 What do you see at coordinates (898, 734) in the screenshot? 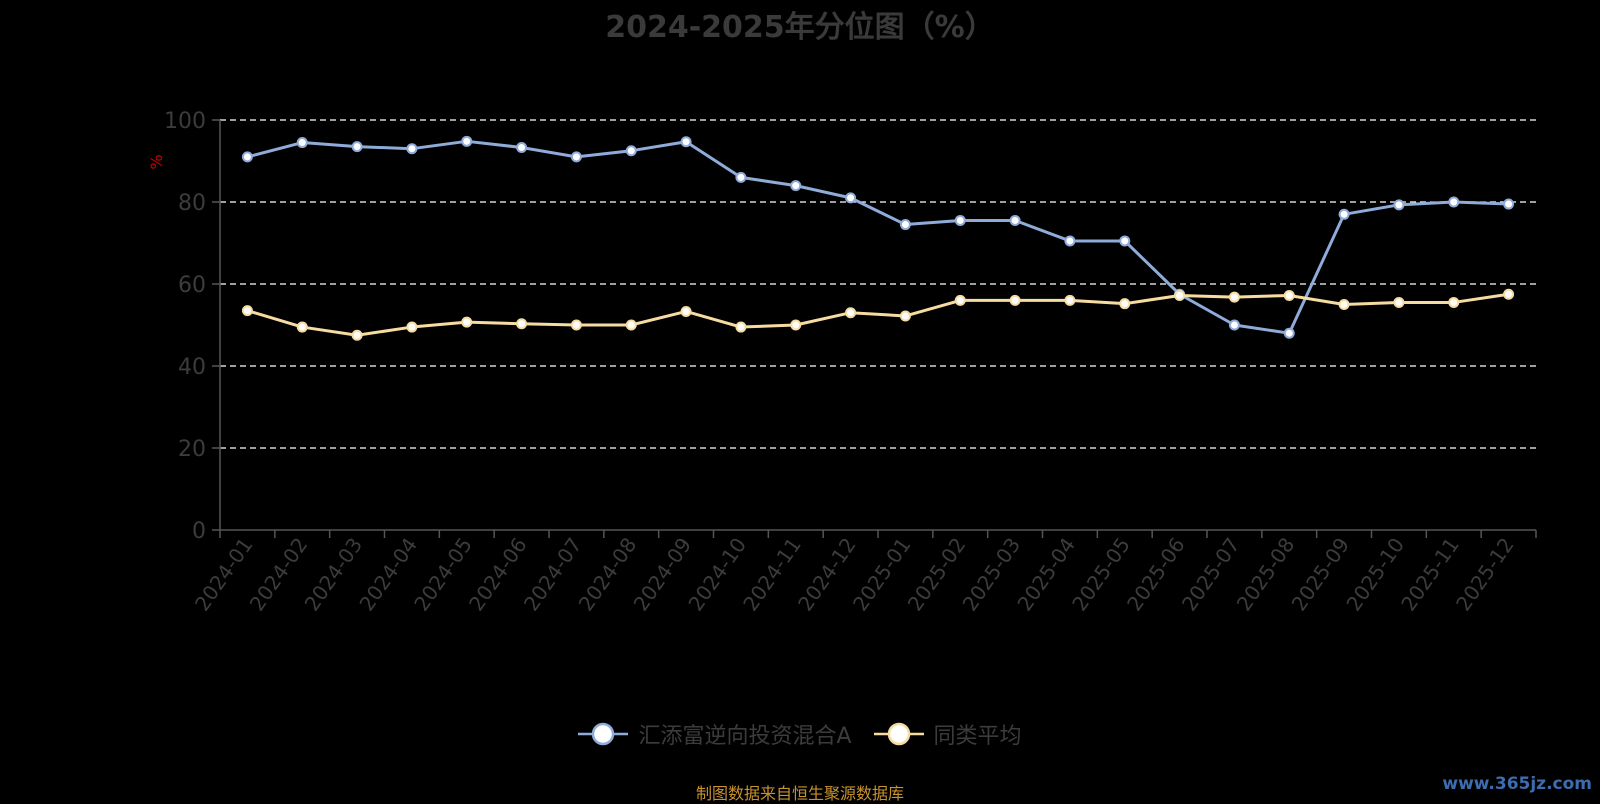
I see `legend-marker-peer-average-icon` at bounding box center [898, 734].